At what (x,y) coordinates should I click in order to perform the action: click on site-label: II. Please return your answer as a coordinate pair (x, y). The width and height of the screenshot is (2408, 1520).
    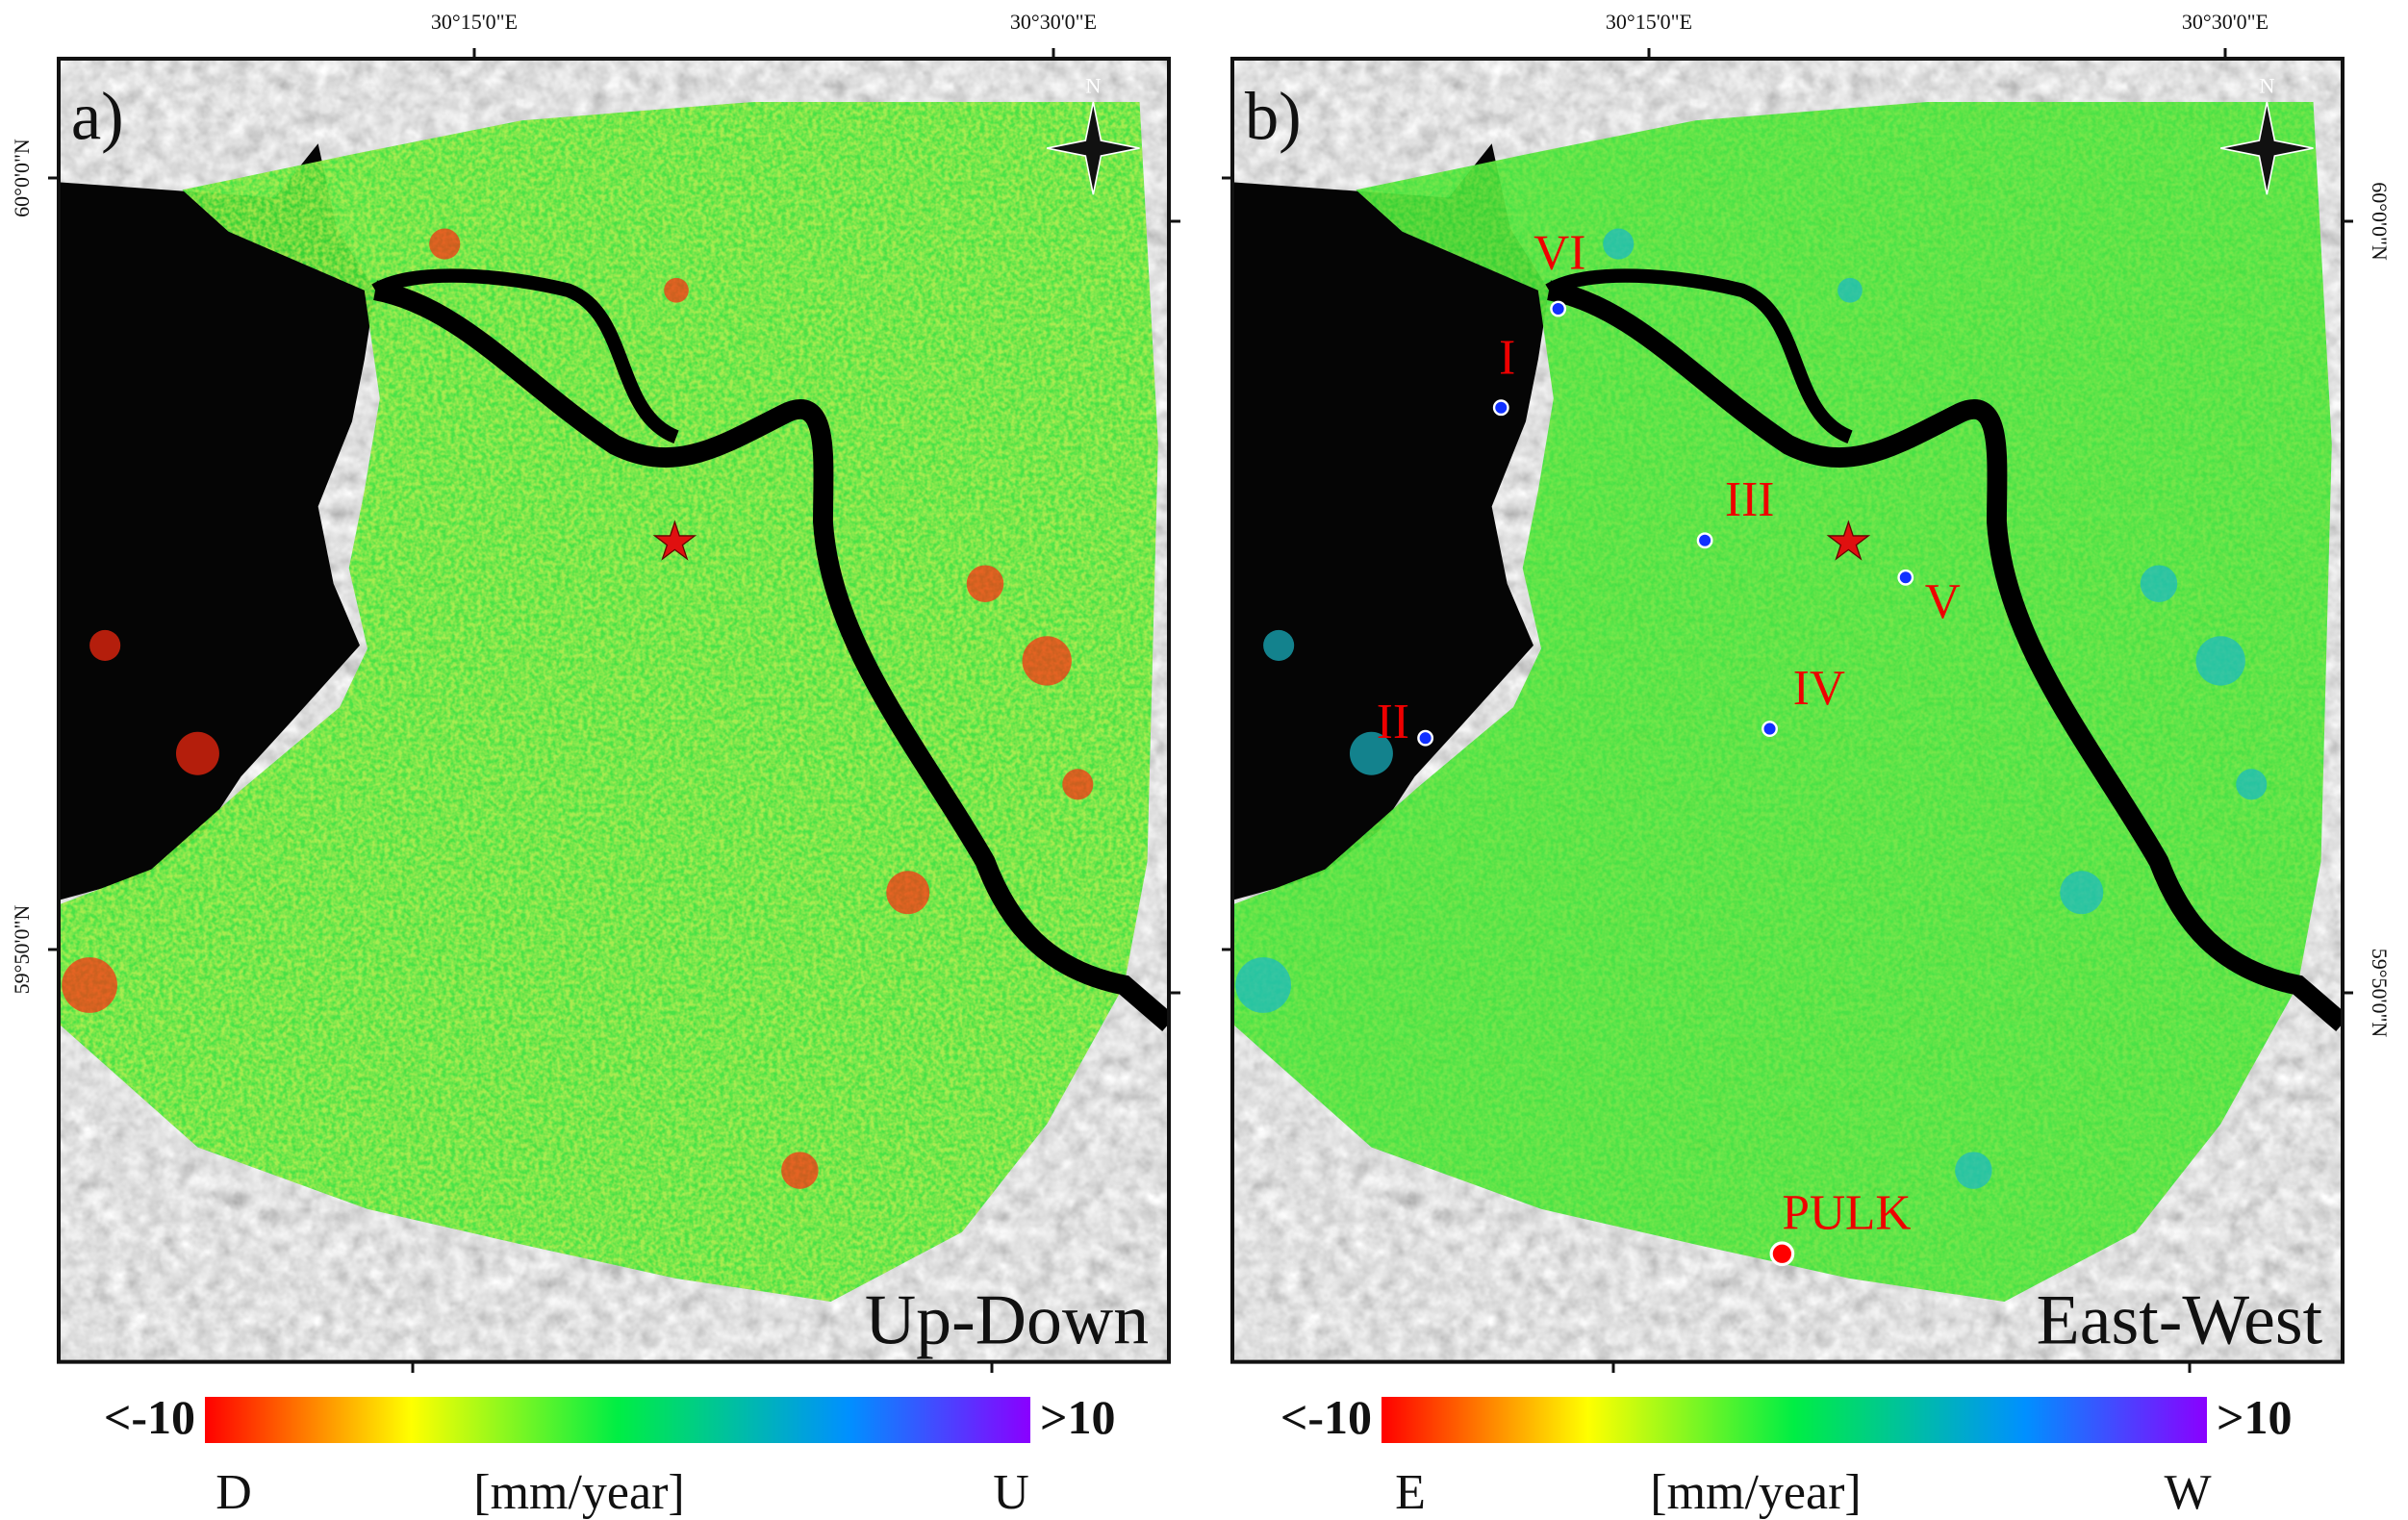
    Looking at the image, I should click on (1393, 722).